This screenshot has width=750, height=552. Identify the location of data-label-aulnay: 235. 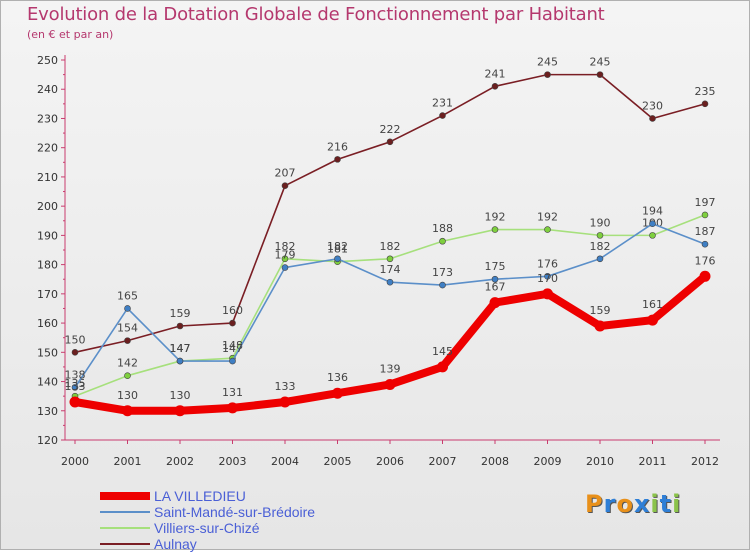
(705, 91).